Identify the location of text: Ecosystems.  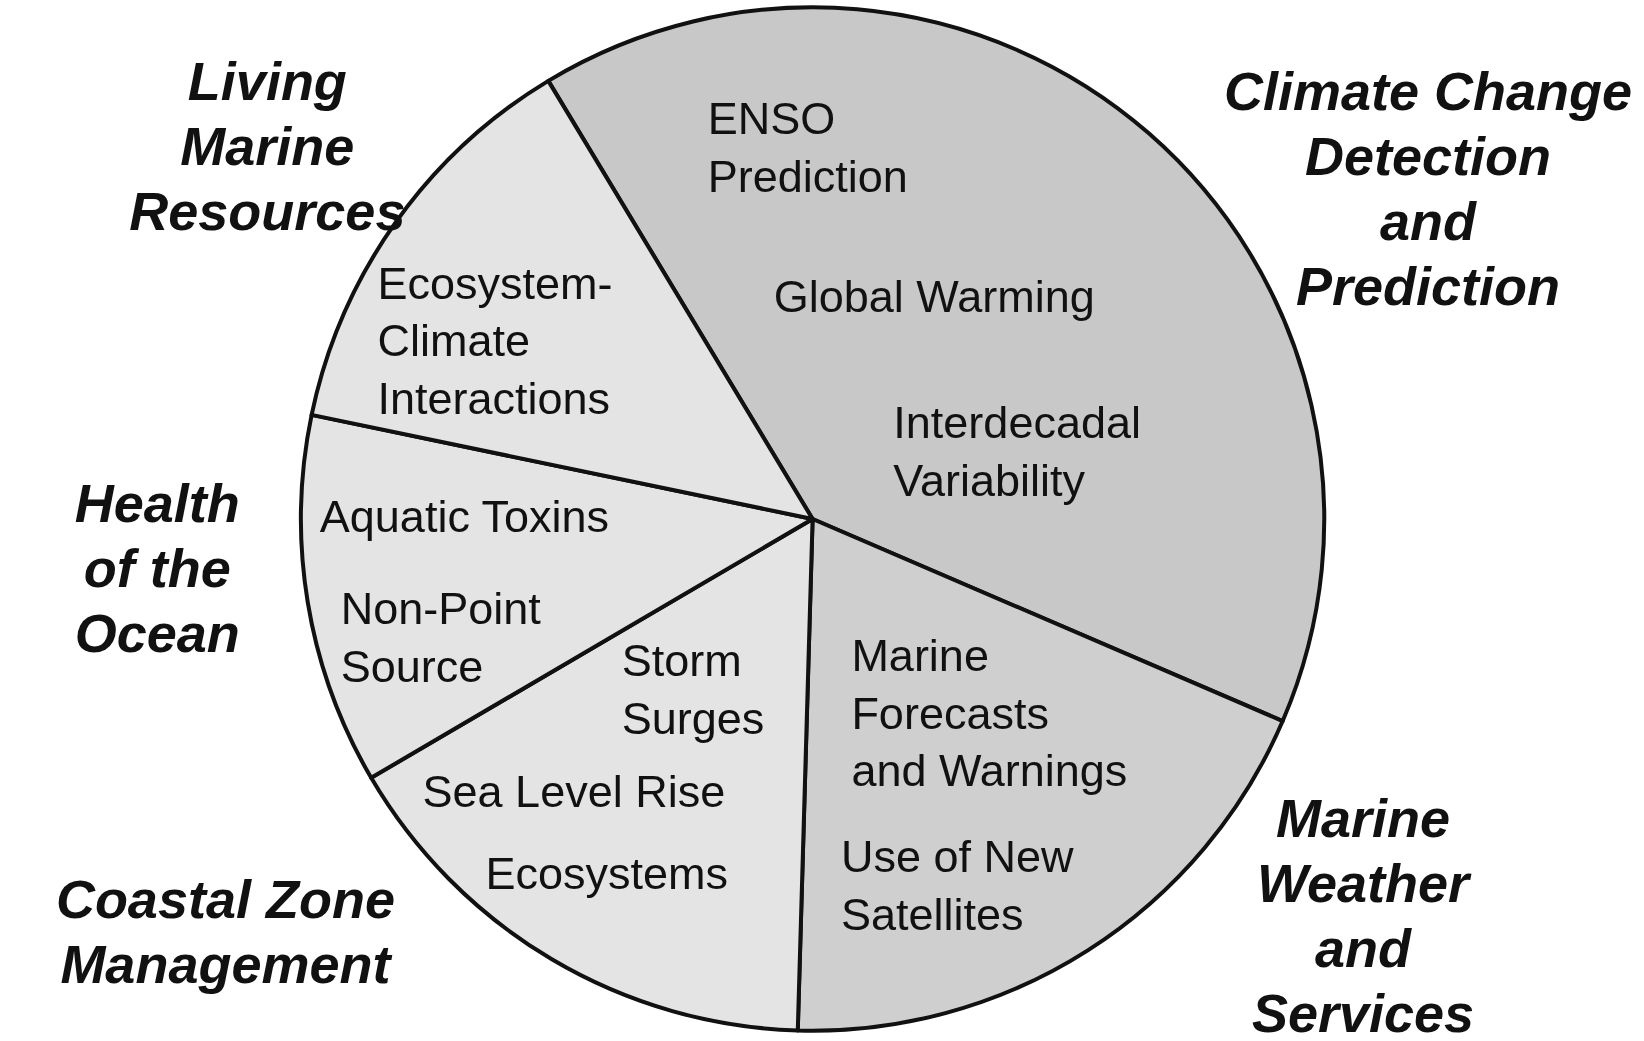
(607, 874).